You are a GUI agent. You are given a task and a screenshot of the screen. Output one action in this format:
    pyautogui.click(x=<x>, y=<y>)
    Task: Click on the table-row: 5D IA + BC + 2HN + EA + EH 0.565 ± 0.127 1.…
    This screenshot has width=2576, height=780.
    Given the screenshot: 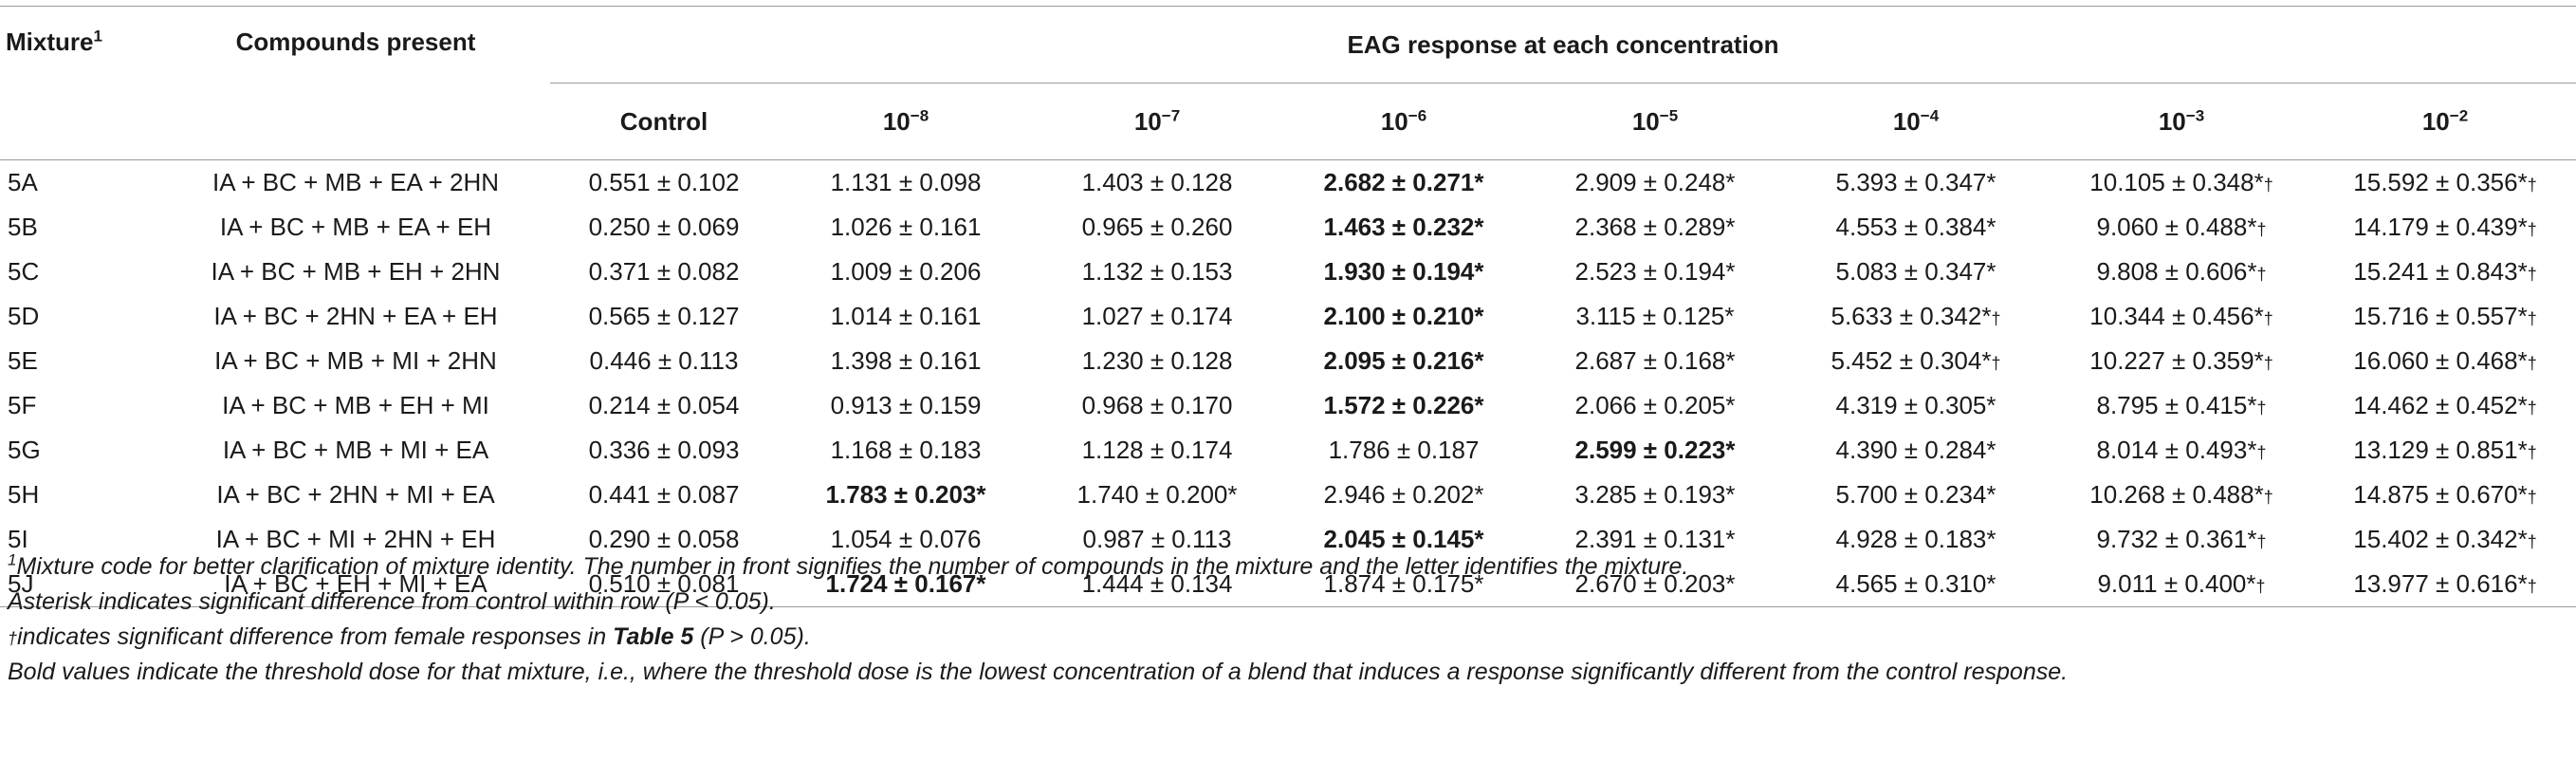 What is the action you would take?
    pyautogui.click(x=1288, y=316)
    